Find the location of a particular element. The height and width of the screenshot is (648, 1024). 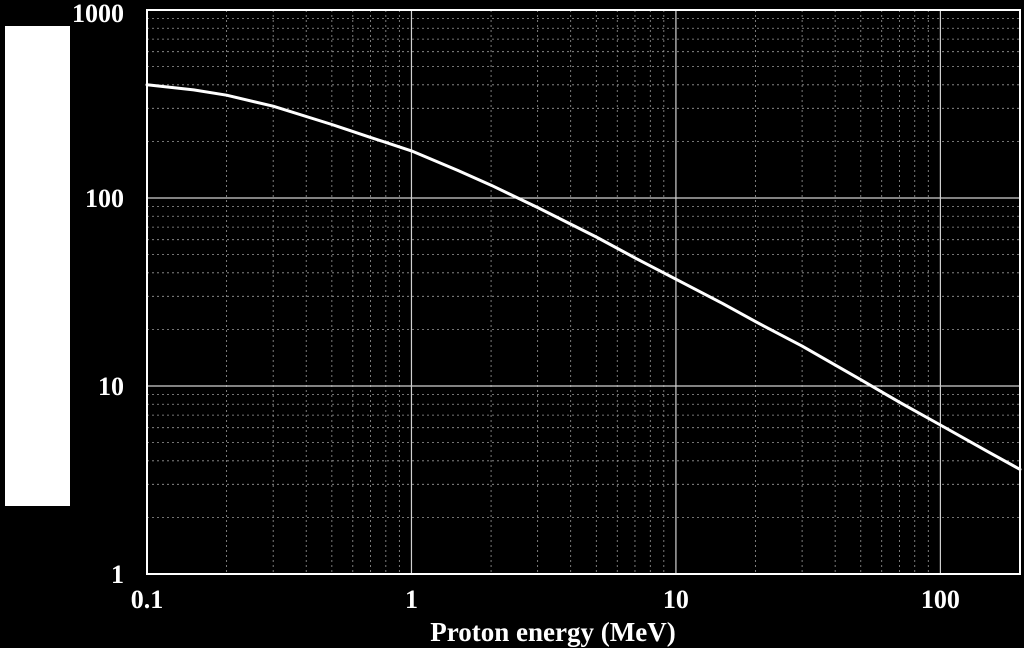

y-tick-labels: 1 10 100 1000 is located at coordinates (98, 294).